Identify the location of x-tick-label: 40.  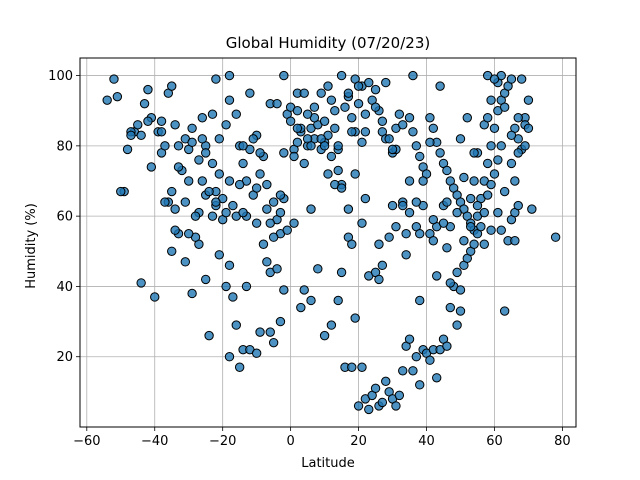
(426, 441).